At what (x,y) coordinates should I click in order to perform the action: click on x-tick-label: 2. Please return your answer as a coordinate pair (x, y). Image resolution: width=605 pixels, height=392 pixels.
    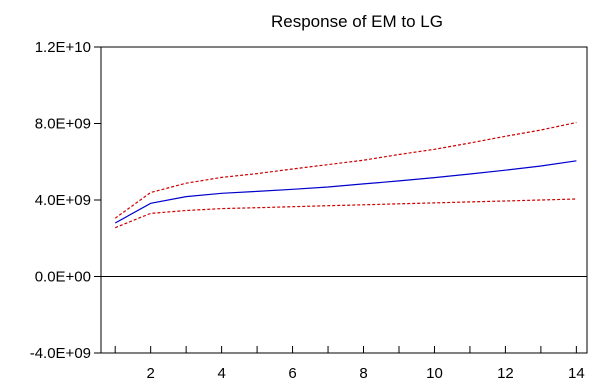
    Looking at the image, I should click on (150, 373).